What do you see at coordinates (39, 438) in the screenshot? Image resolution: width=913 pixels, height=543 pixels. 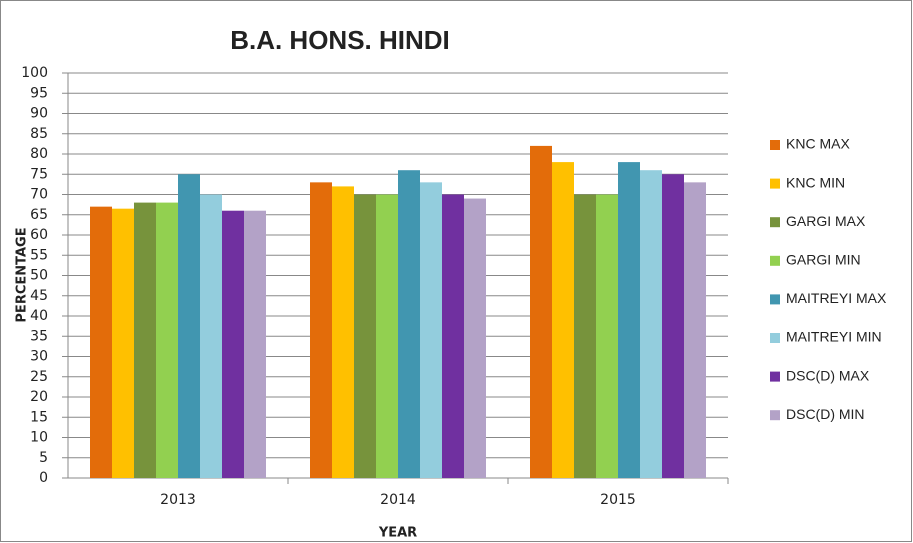 I see `y-tick-label: 10` at bounding box center [39, 438].